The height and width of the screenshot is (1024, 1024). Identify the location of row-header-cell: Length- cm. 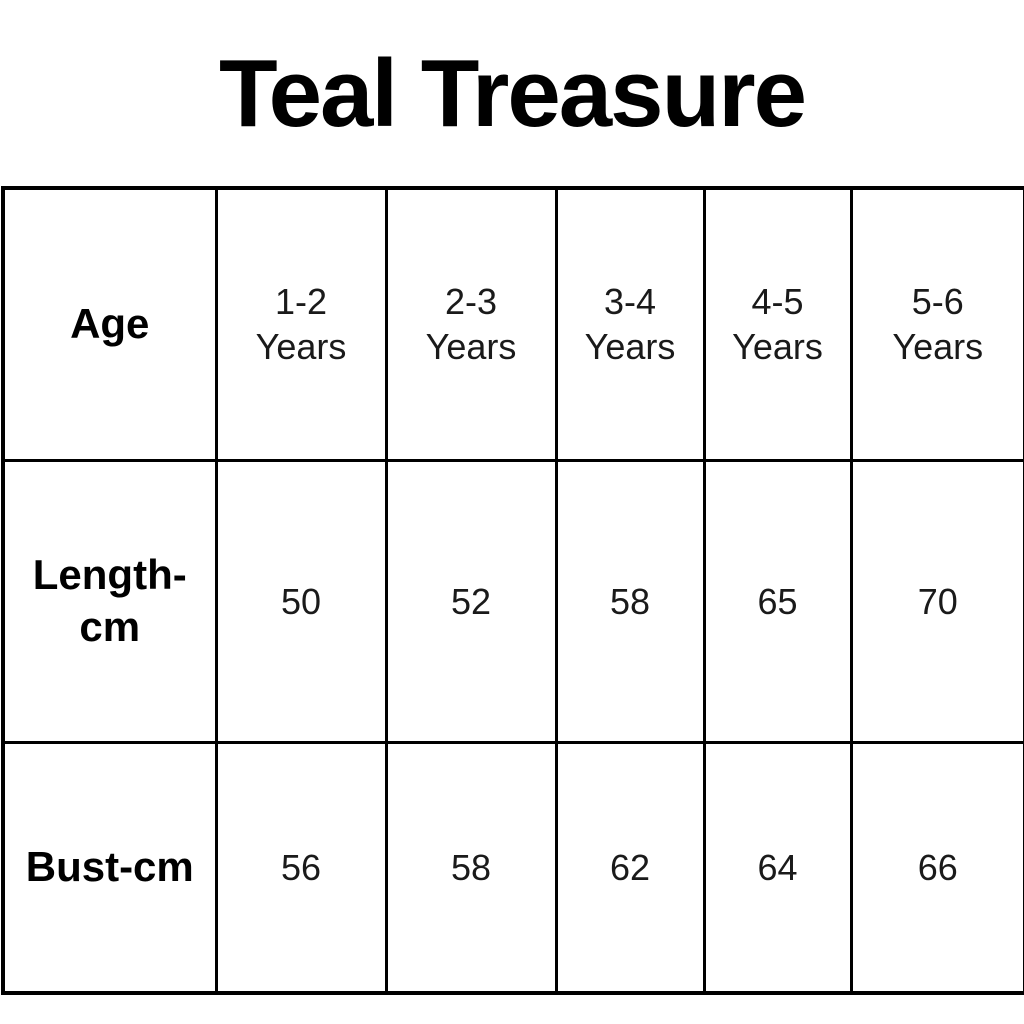
(109, 601).